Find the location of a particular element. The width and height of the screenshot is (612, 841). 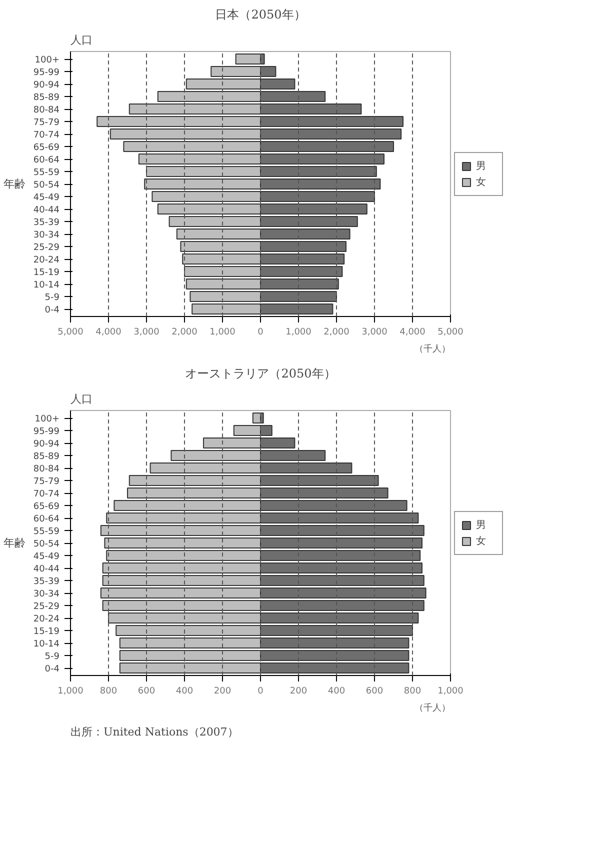

text: 出所：United Nations（2007） is located at coordinates (154, 732).